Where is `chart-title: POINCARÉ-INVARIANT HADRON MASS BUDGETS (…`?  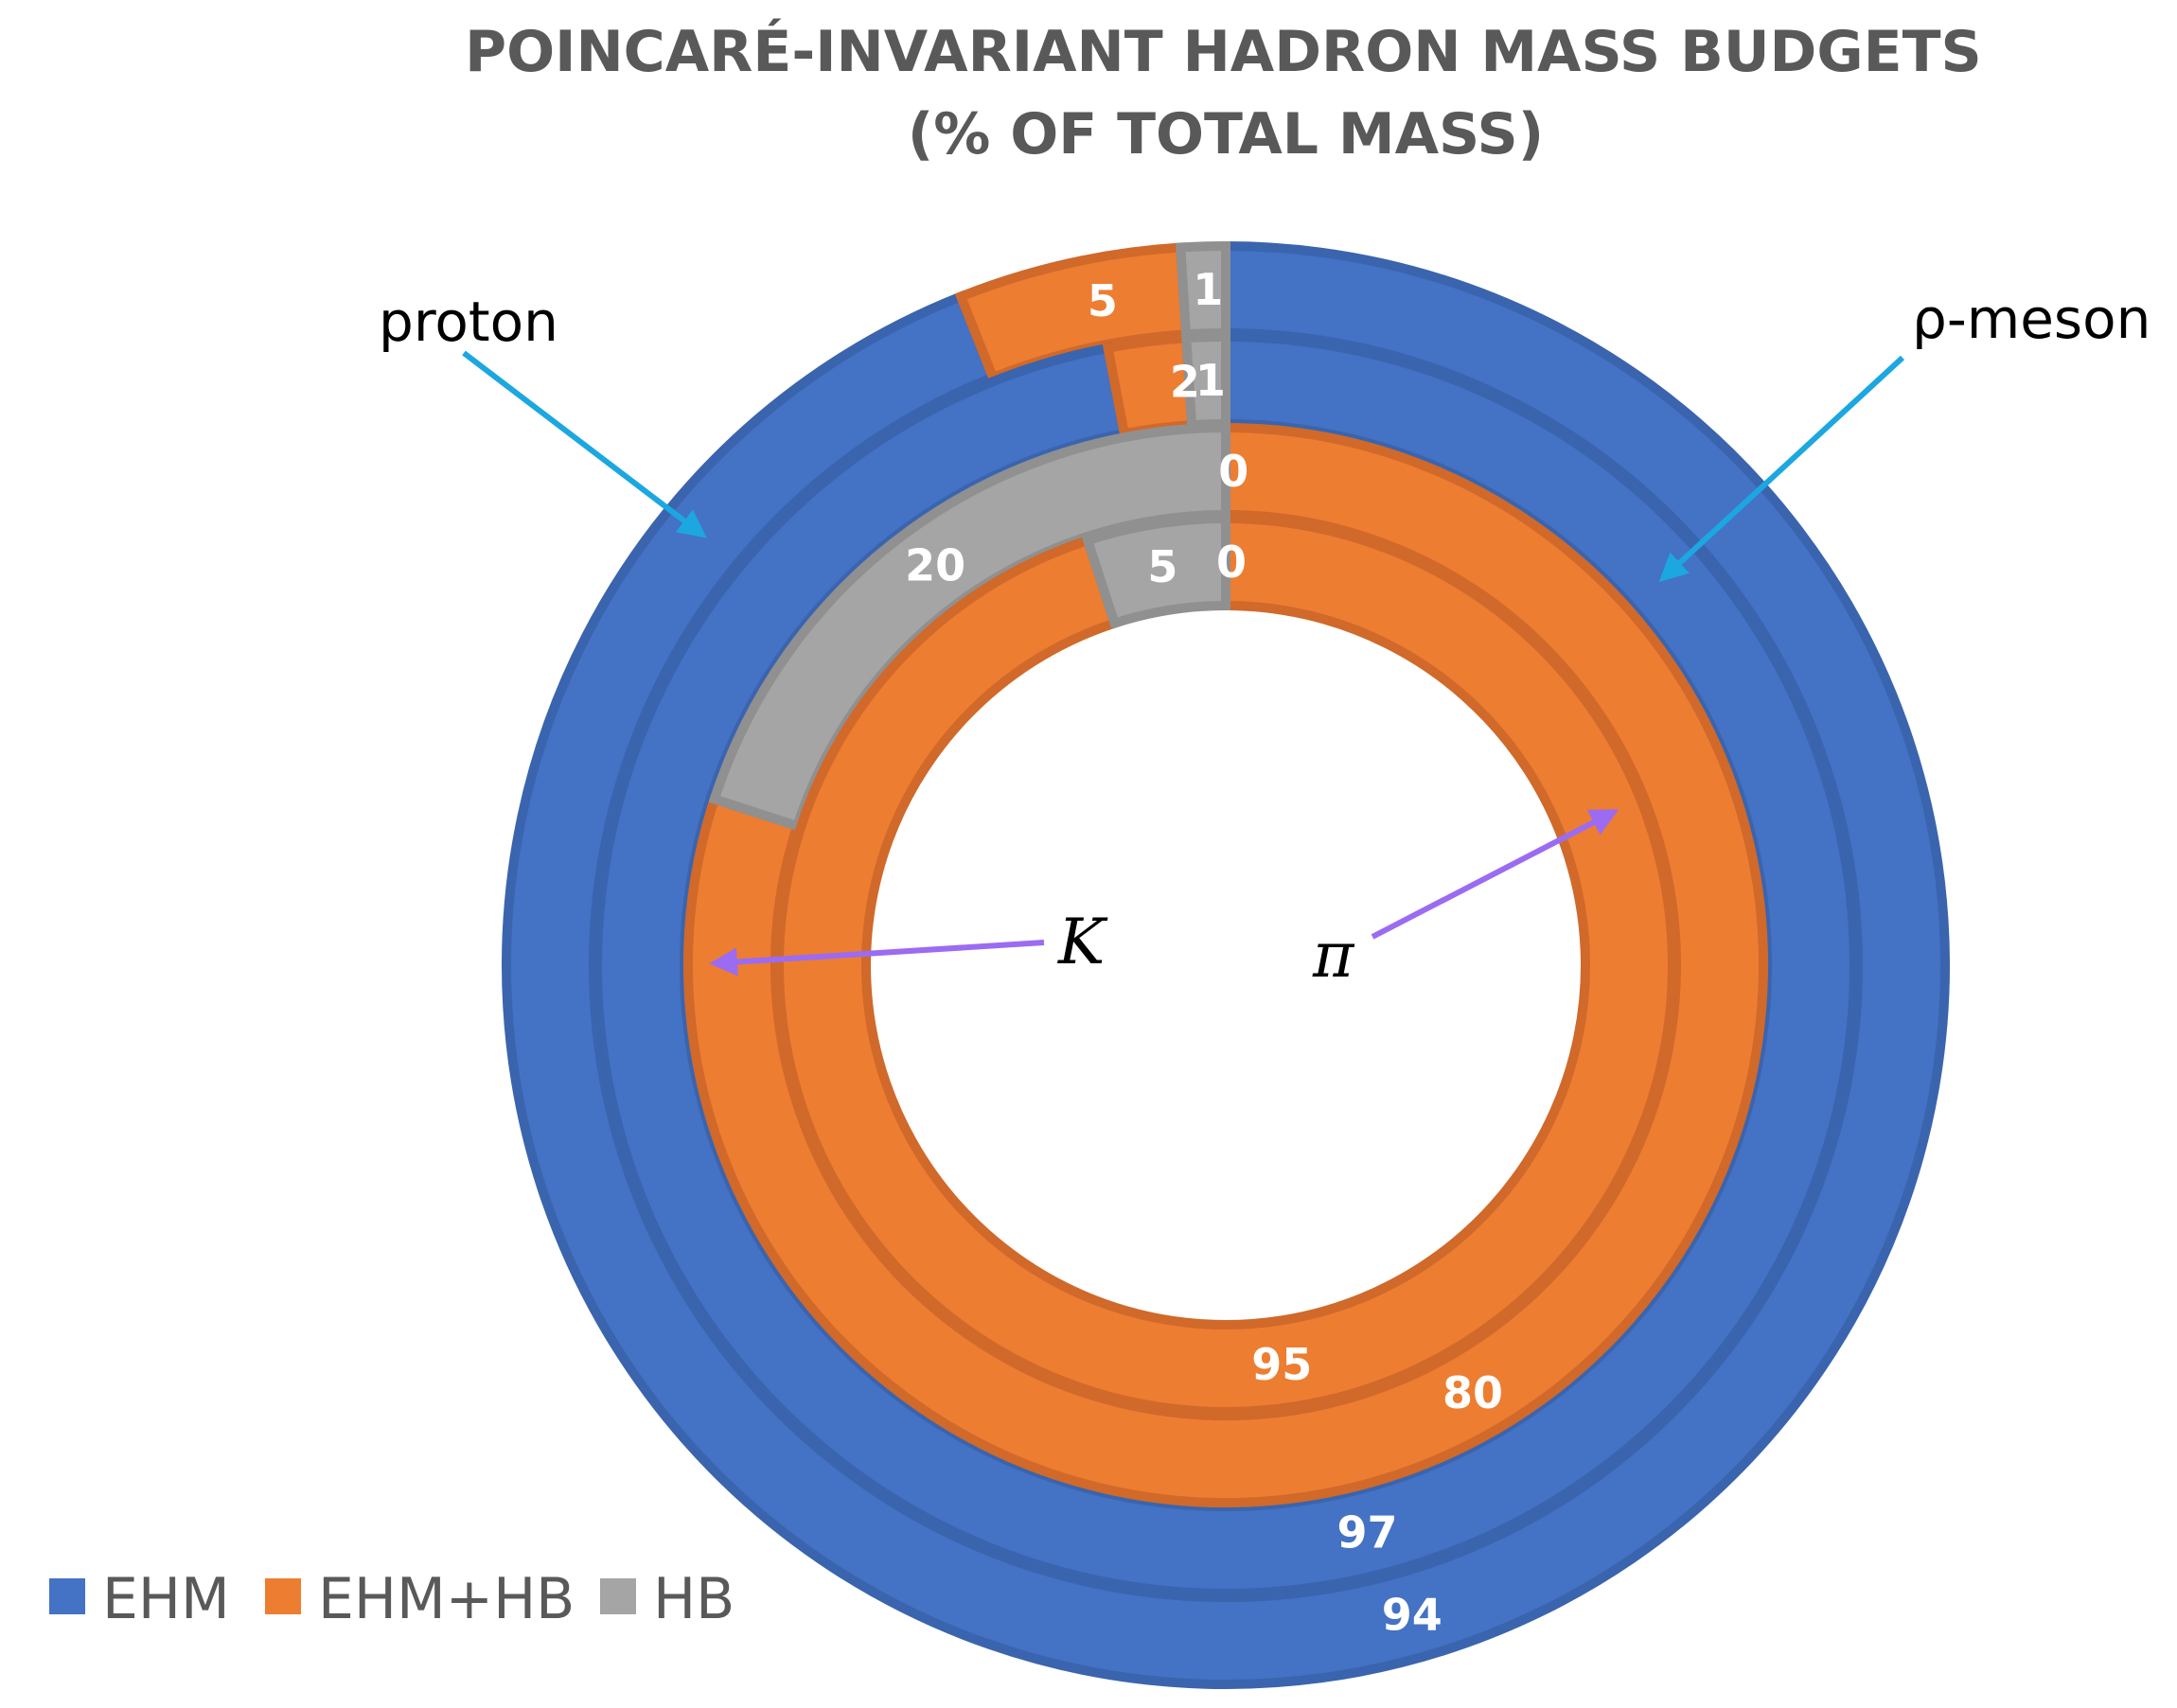
chart-title: POINCARÉ-INVARIANT HADRON MASS BUDGETS (… is located at coordinates (1226, 92).